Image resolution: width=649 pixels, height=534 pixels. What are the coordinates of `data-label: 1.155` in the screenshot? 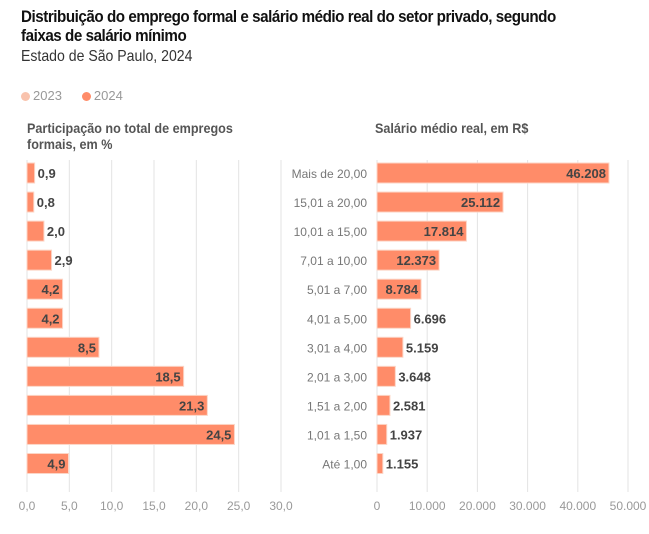 It's located at (402, 464).